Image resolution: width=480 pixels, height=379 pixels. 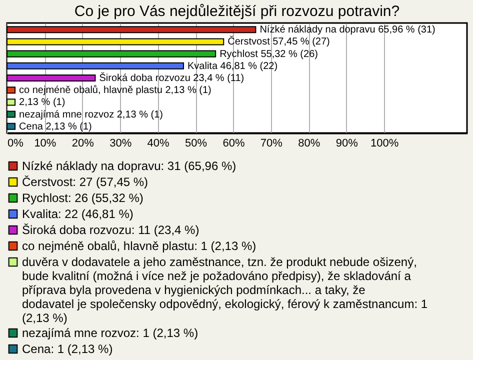 What do you see at coordinates (269, 54) in the screenshot?
I see `data-label: Rychlost 55,32 % (26)` at bounding box center [269, 54].